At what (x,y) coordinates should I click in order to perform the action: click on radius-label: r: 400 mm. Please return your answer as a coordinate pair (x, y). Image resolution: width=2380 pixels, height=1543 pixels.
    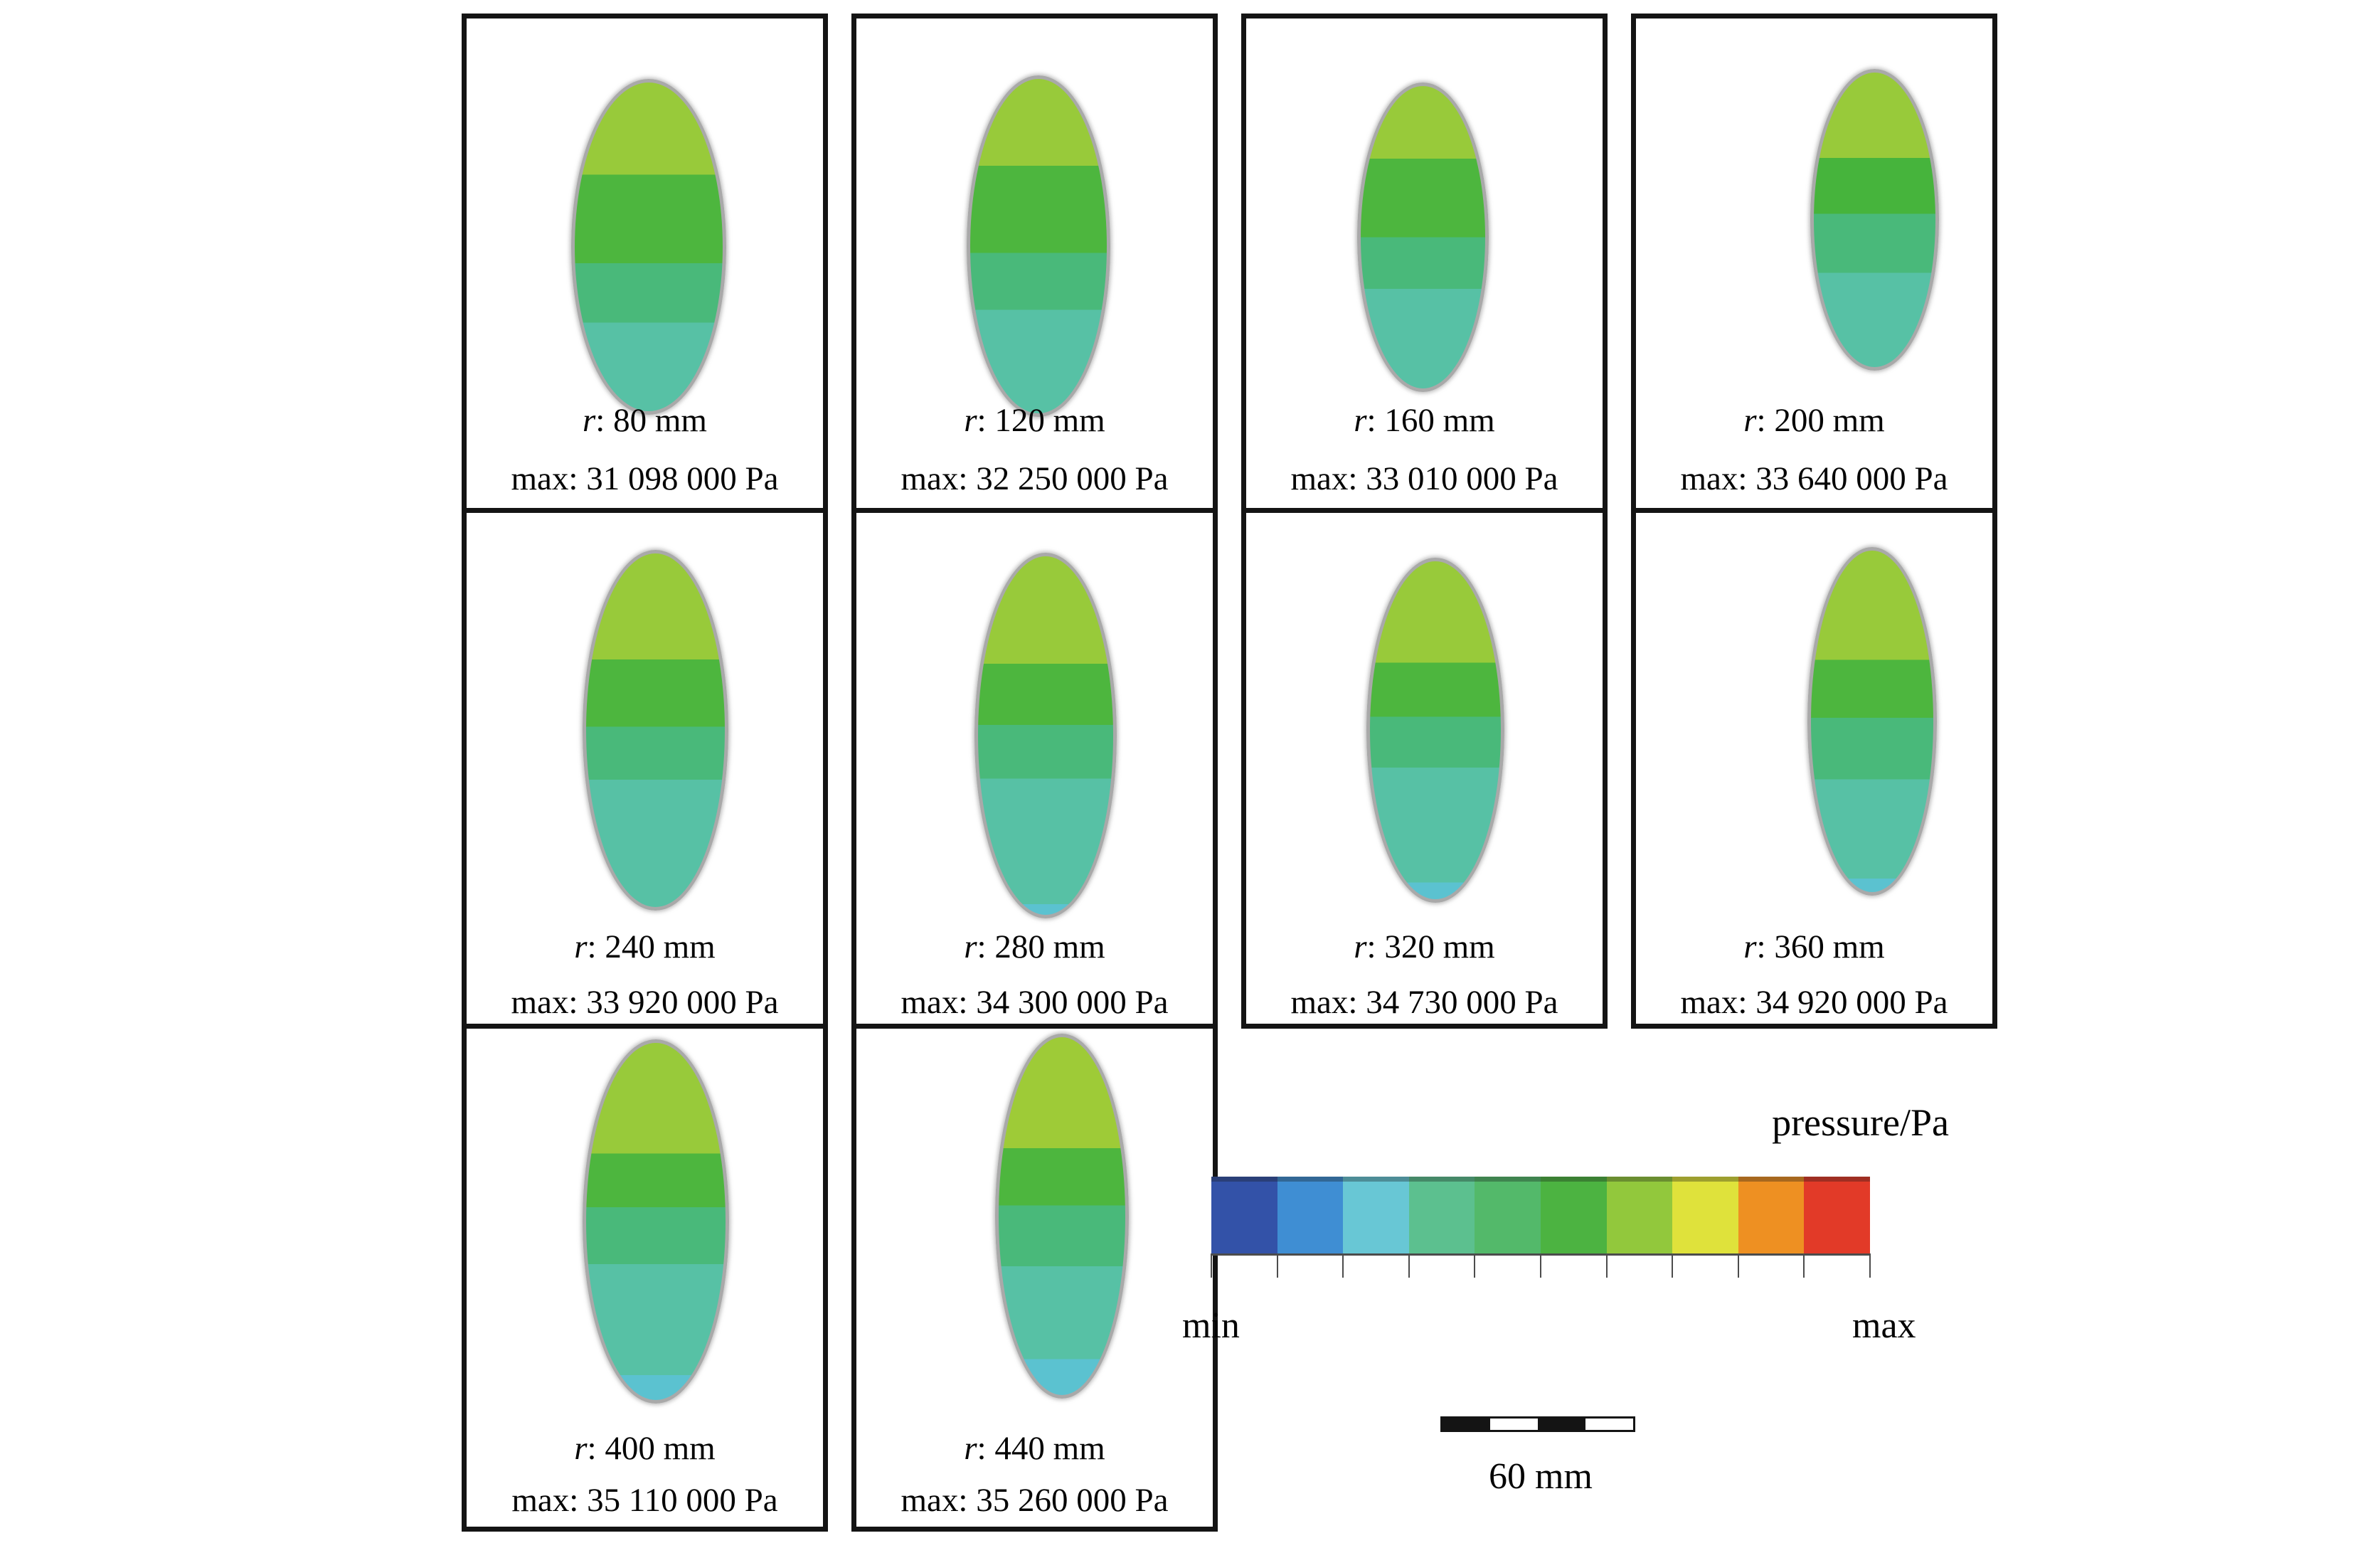
    Looking at the image, I should click on (645, 1448).